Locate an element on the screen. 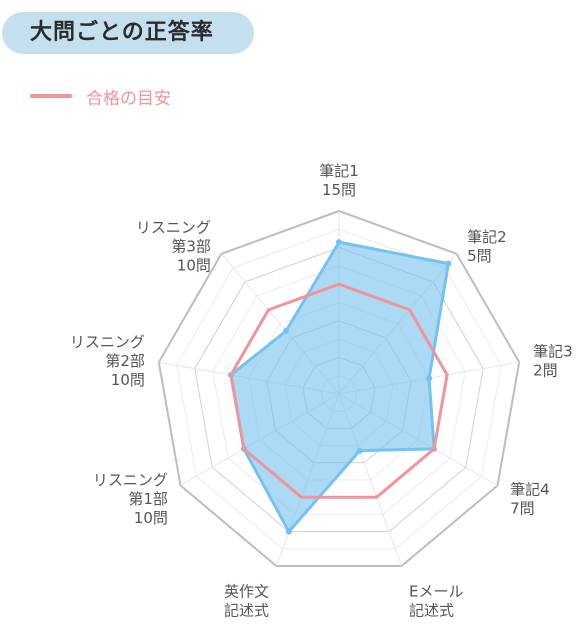 The height and width of the screenshot is (633, 578). chart-title: 大問ごとの正答率 is located at coordinates (122, 32).